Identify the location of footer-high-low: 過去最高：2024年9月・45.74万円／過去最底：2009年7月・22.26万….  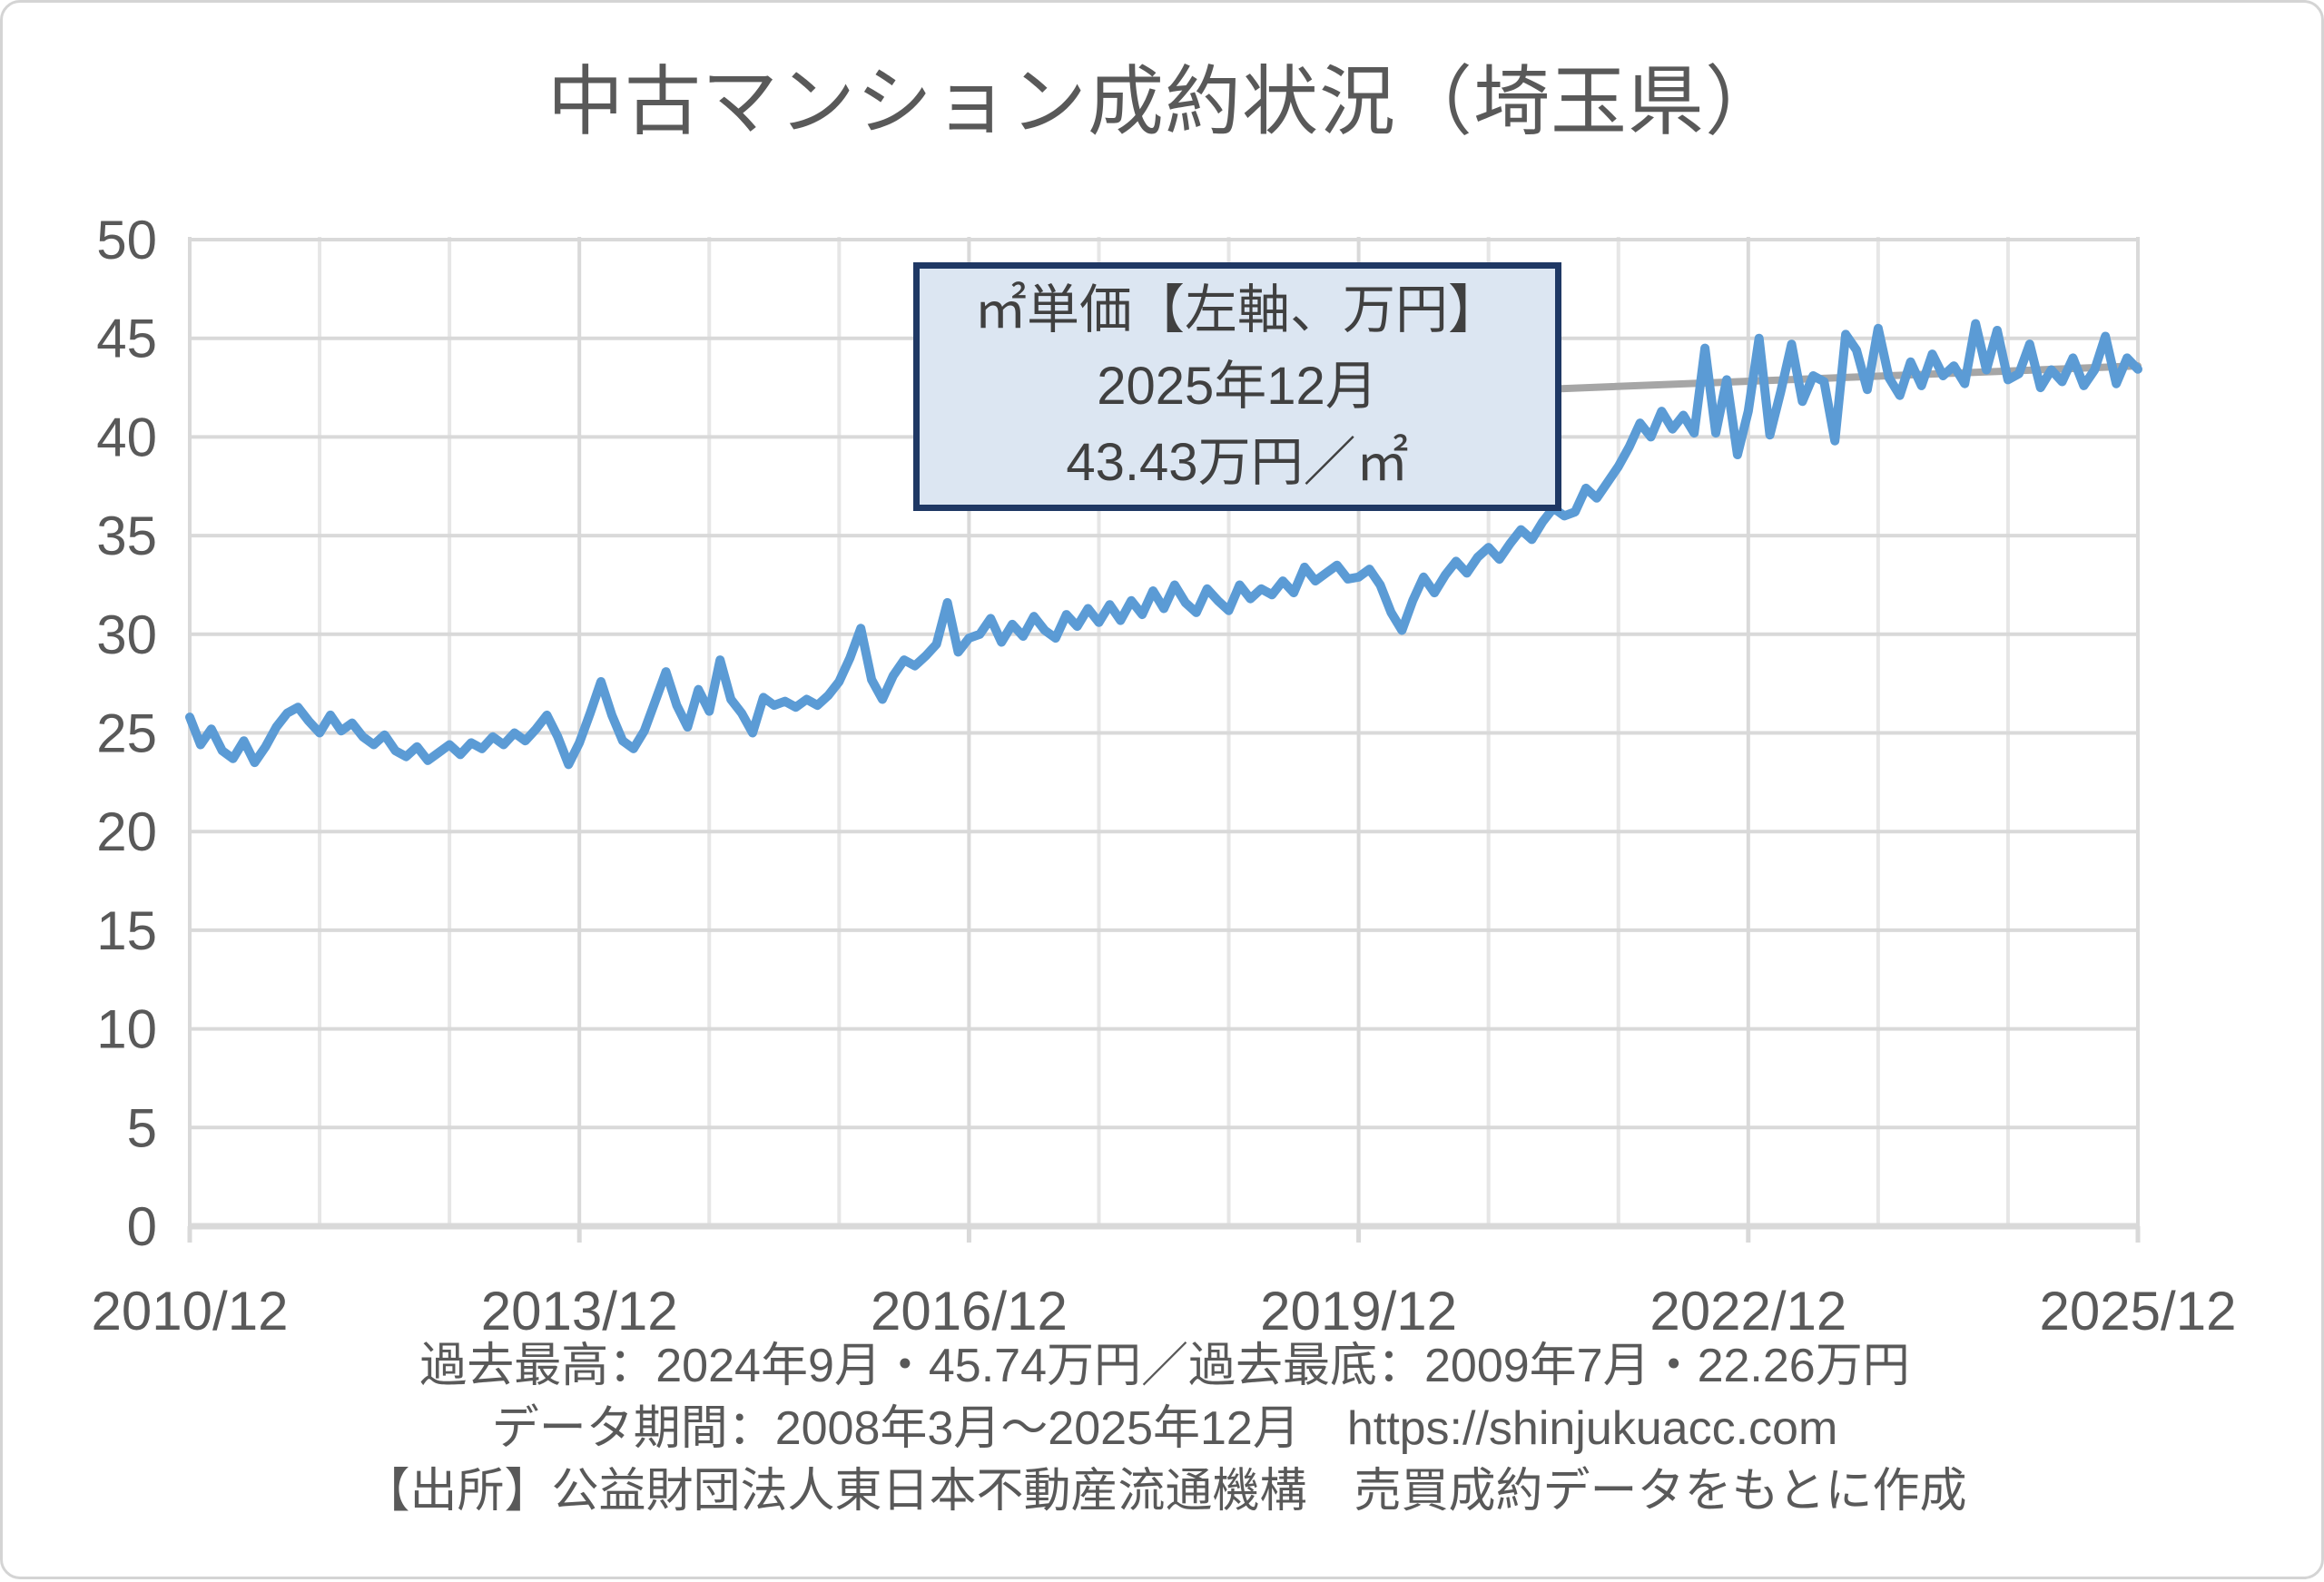
(1164, 1366).